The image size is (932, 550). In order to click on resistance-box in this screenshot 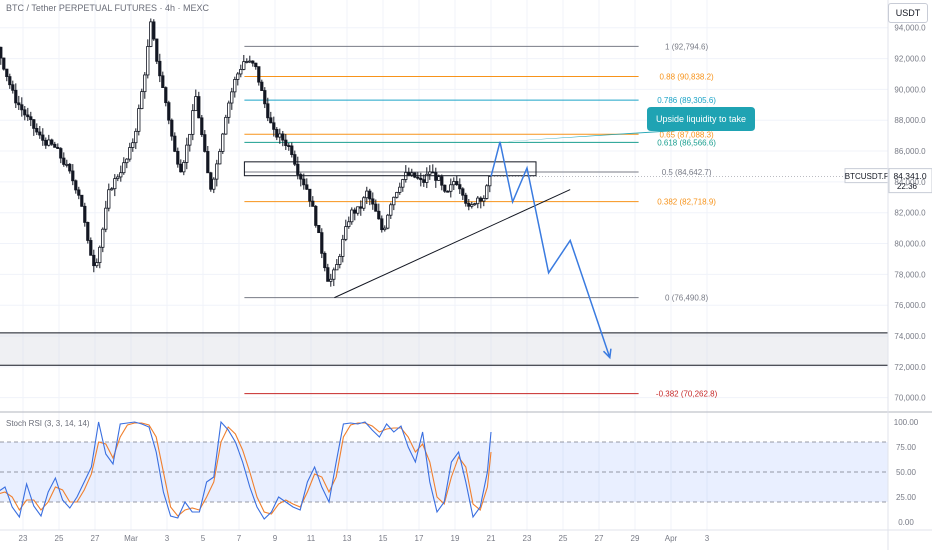, I will do `click(390, 169)`.